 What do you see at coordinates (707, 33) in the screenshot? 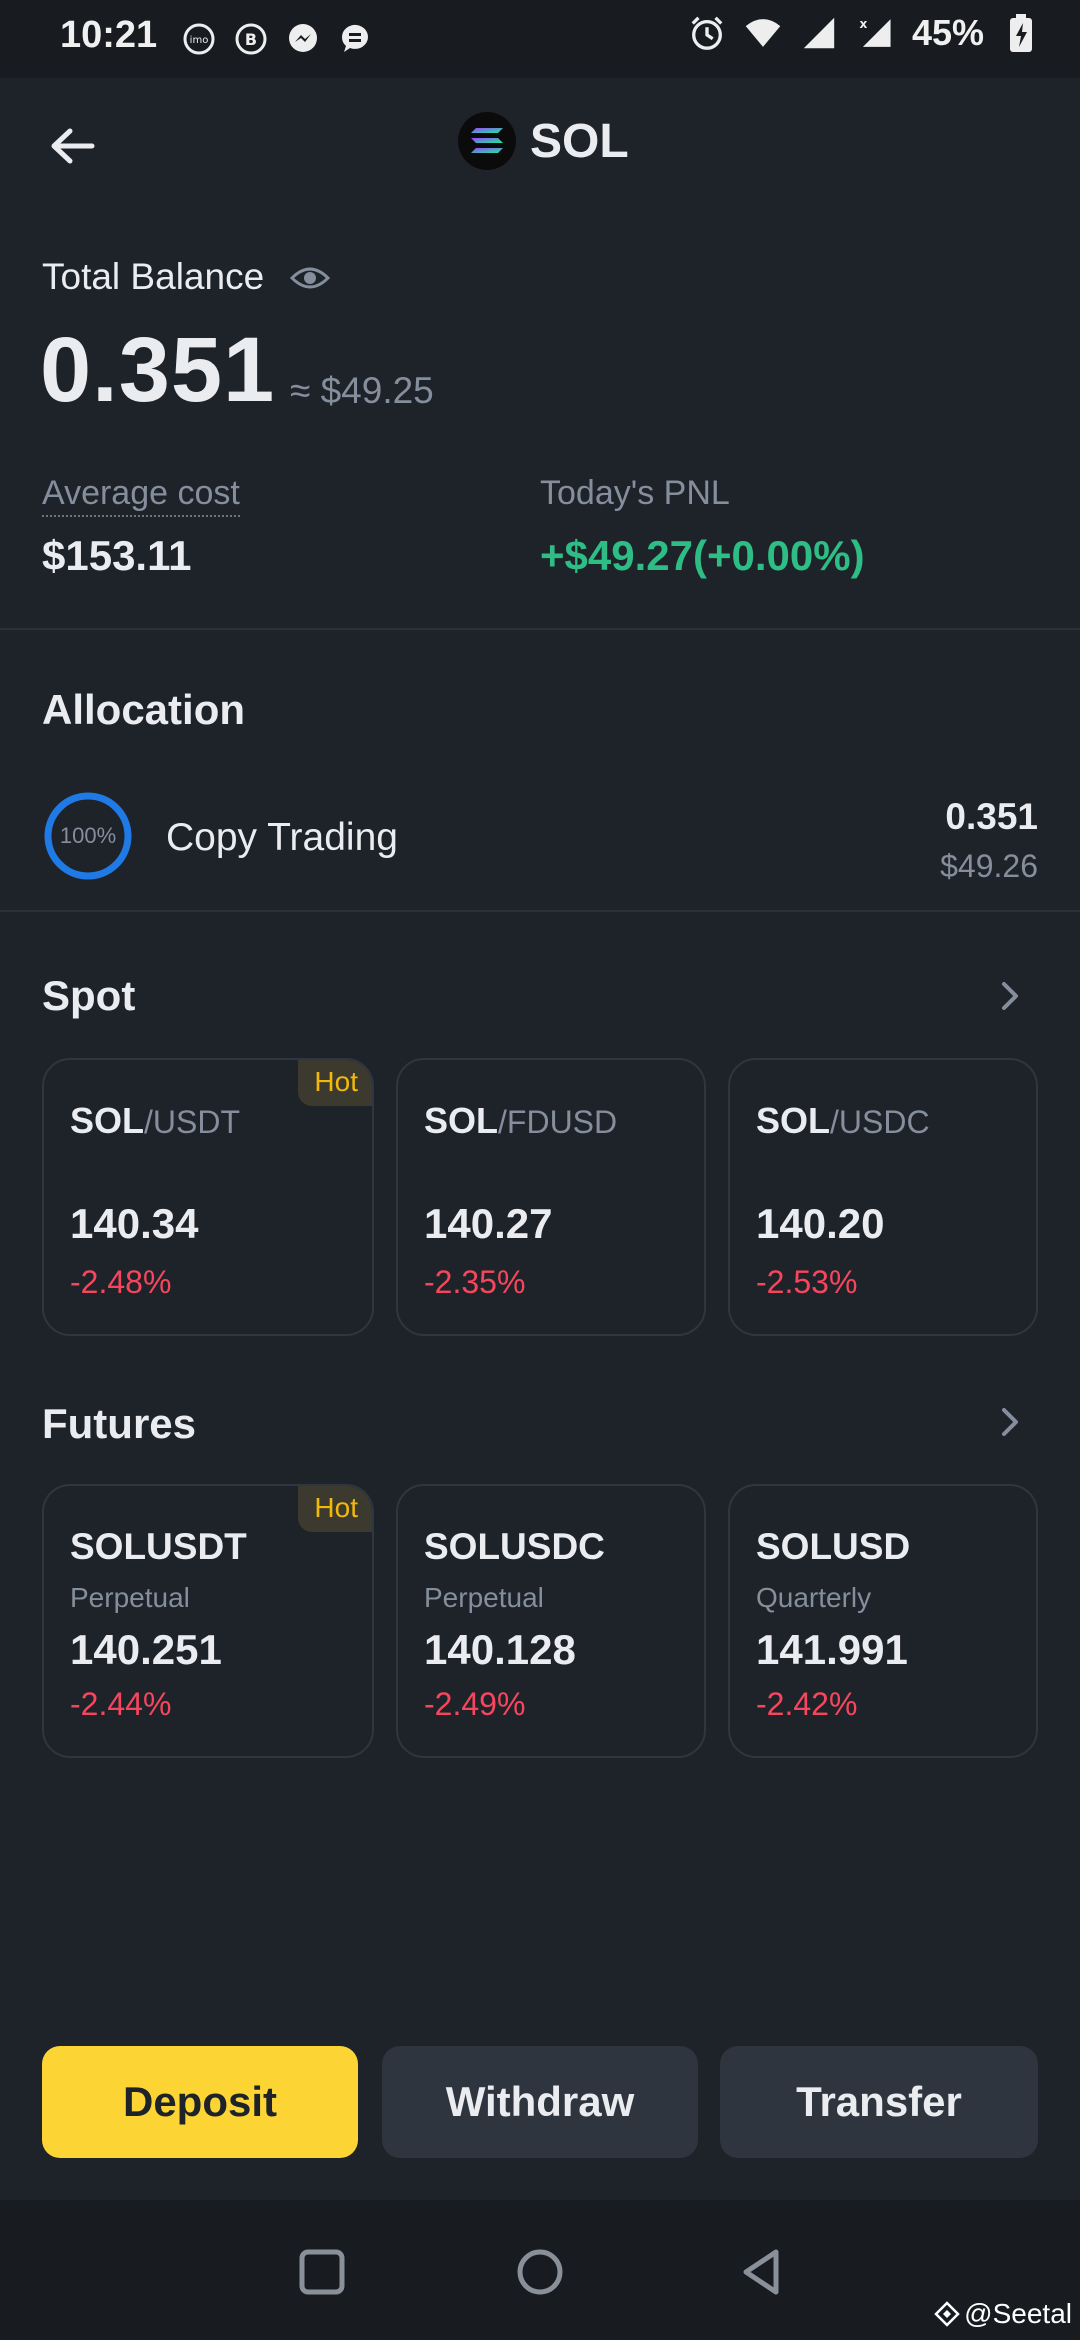
I see `alarm-icon` at bounding box center [707, 33].